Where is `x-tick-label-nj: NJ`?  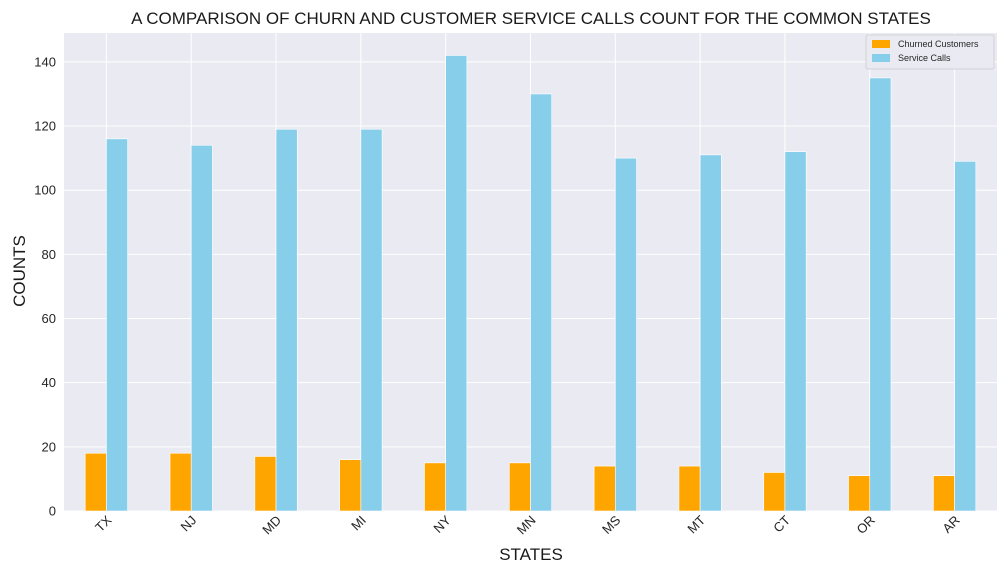
x-tick-label-nj: NJ is located at coordinates (189, 524).